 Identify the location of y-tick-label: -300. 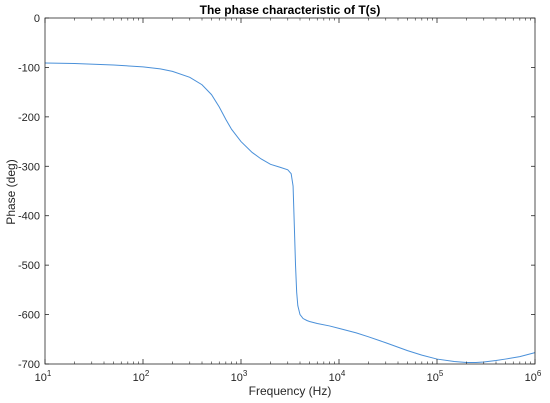
(29, 167).